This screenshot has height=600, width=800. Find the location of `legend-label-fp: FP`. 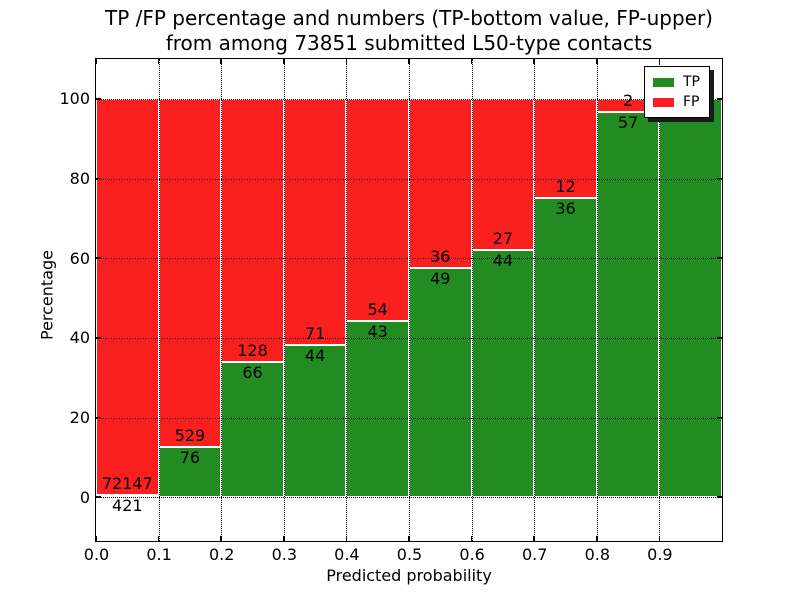

legend-label-fp: FP is located at coordinates (691, 102).